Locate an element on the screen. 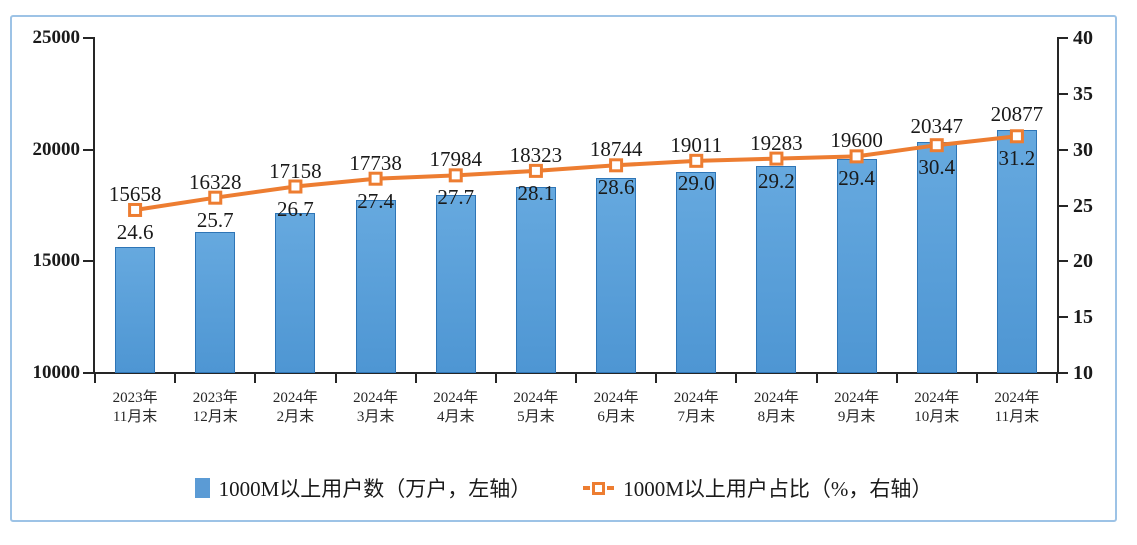  x-axis-label: 2024年 6月末 is located at coordinates (616, 407).